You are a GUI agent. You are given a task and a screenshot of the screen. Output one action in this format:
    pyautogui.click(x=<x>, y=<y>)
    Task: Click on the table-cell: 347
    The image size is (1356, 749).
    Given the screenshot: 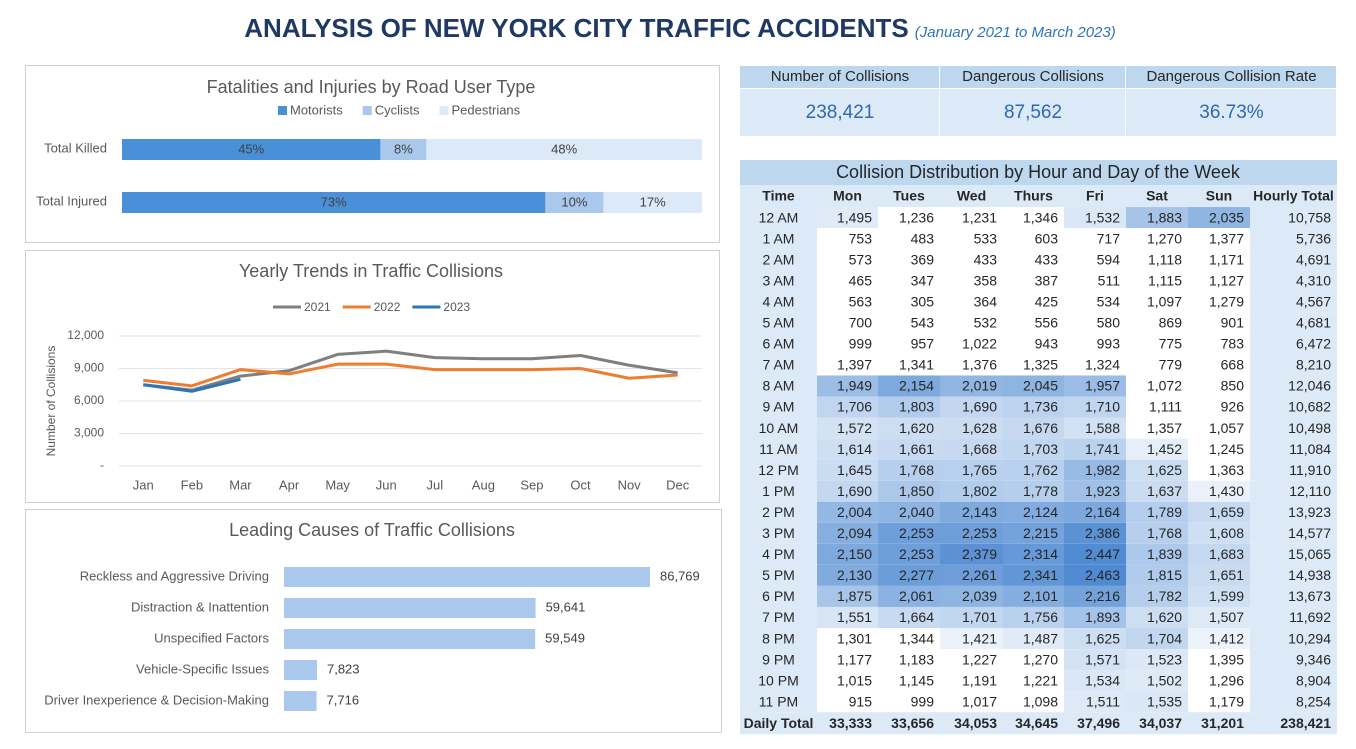 What is the action you would take?
    pyautogui.click(x=923, y=280)
    